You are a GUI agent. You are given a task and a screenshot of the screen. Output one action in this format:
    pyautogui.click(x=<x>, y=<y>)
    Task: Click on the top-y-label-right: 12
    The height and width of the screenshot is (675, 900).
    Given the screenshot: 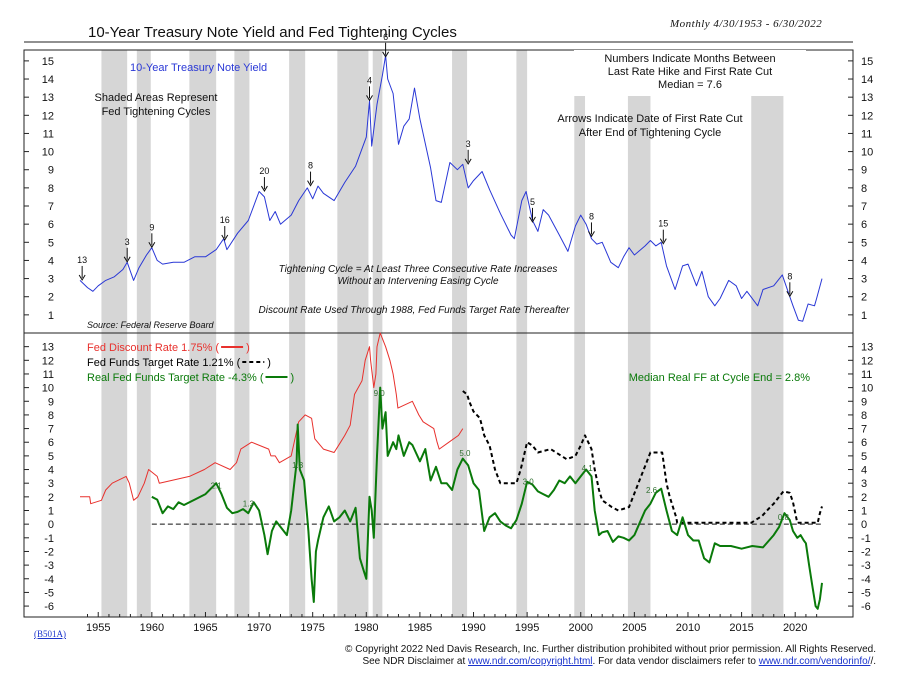 What is the action you would take?
    pyautogui.click(x=867, y=116)
    